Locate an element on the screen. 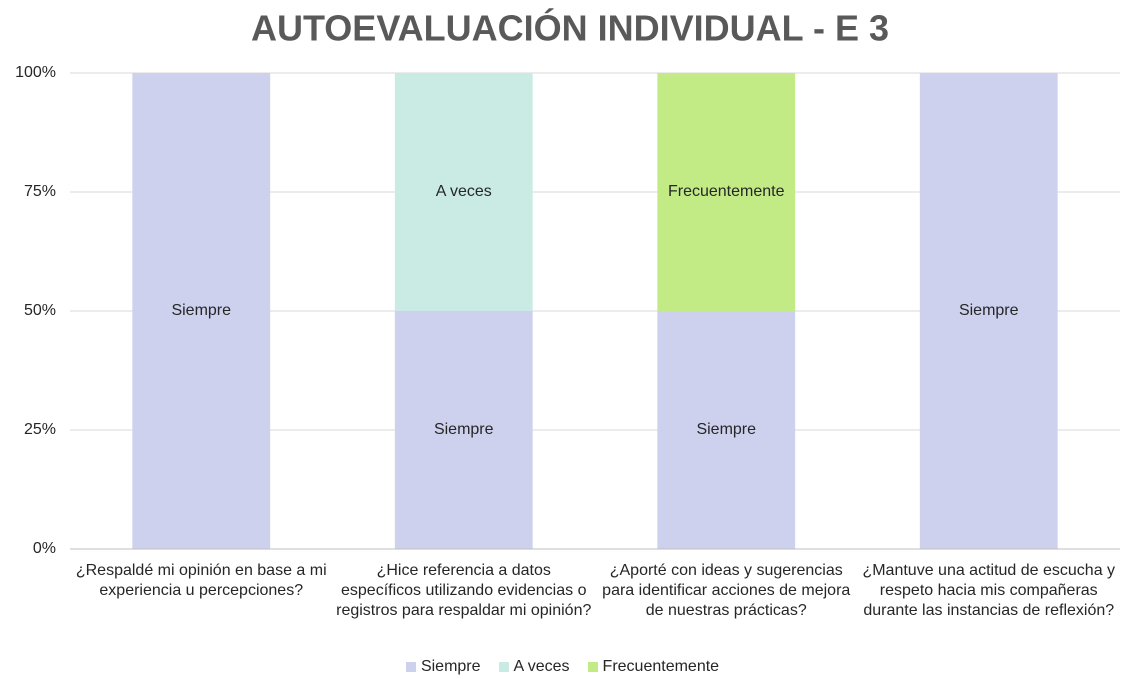  legend-label: Siempre is located at coordinates (450, 666).